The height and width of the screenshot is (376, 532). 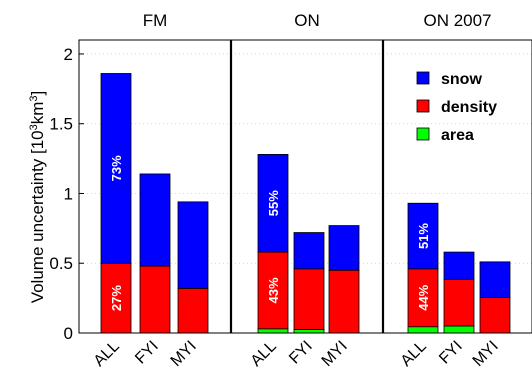 What do you see at coordinates (61, 124) in the screenshot?
I see `y-tick-label: 1.5` at bounding box center [61, 124].